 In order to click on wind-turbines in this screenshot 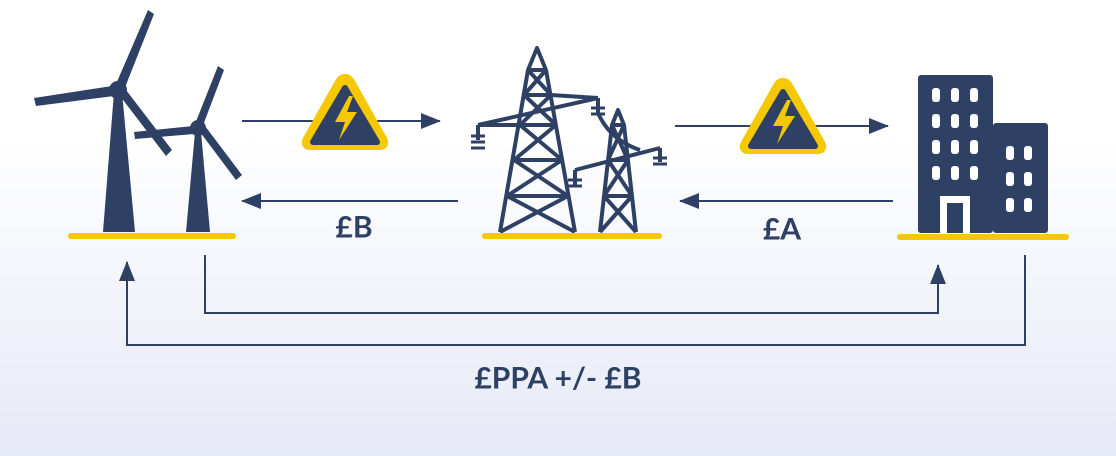, I will do `click(138, 121)`.